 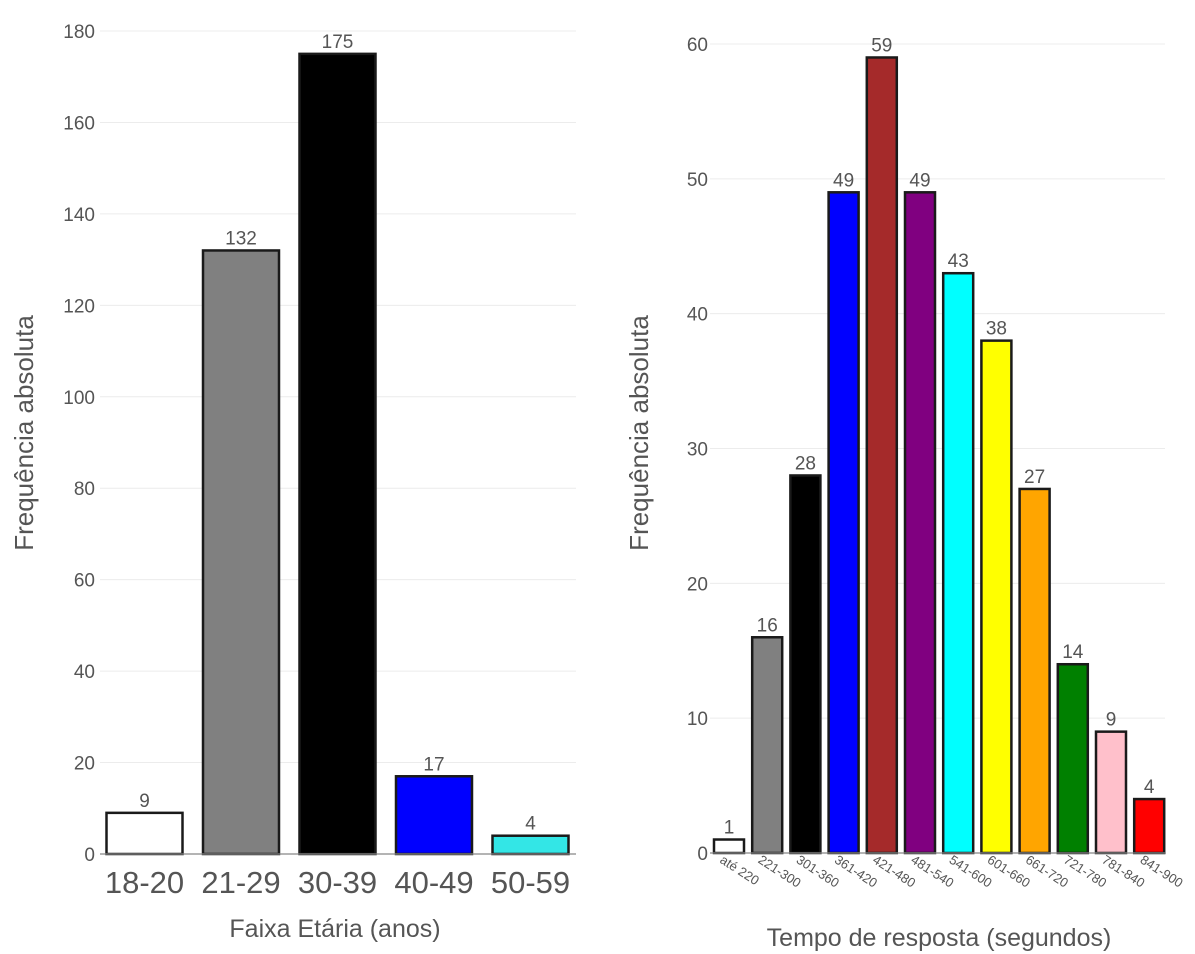 What do you see at coordinates (241, 238) in the screenshot?
I see `bar-value-label: 132` at bounding box center [241, 238].